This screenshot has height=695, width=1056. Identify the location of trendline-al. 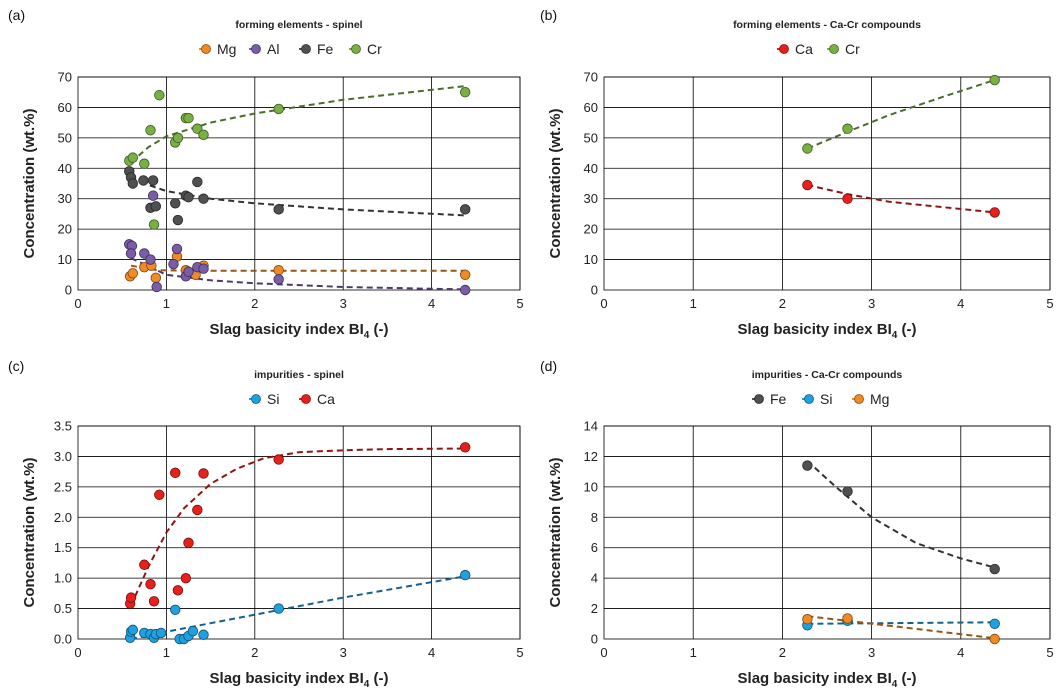
(298, 274).